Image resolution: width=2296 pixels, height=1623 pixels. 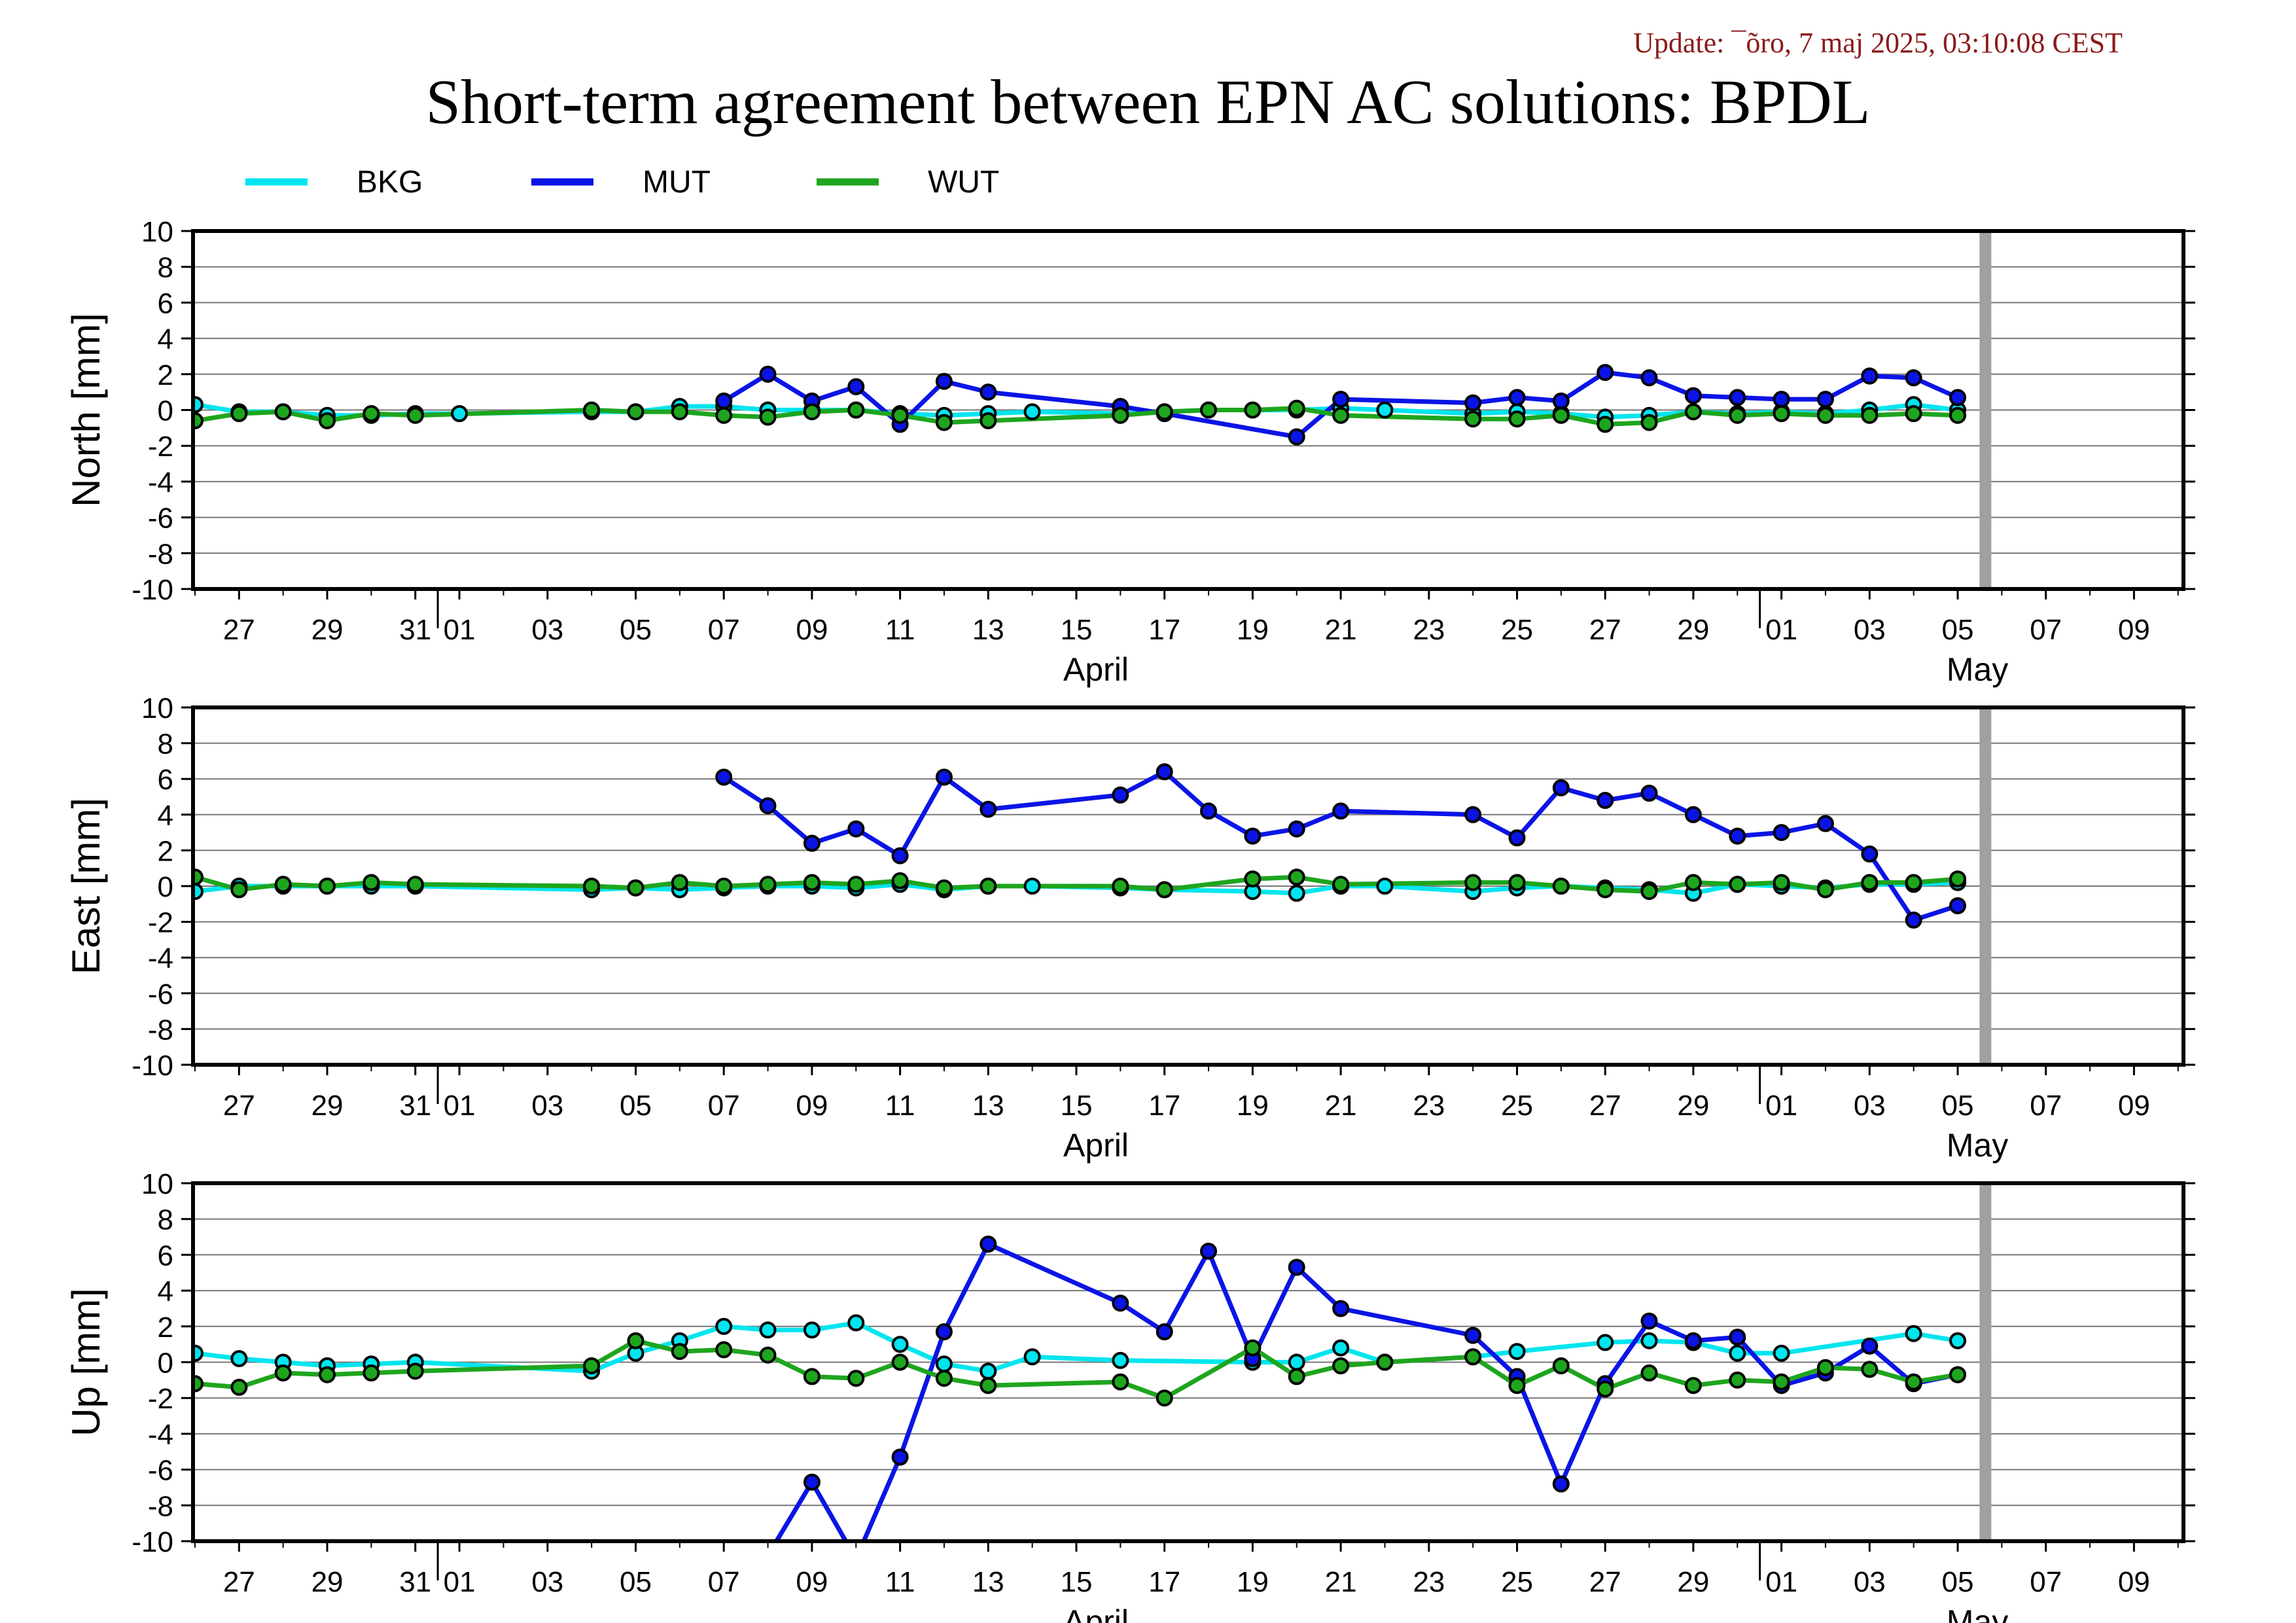 What do you see at coordinates (157, 232) in the screenshot?
I see `y-tick-label: 10` at bounding box center [157, 232].